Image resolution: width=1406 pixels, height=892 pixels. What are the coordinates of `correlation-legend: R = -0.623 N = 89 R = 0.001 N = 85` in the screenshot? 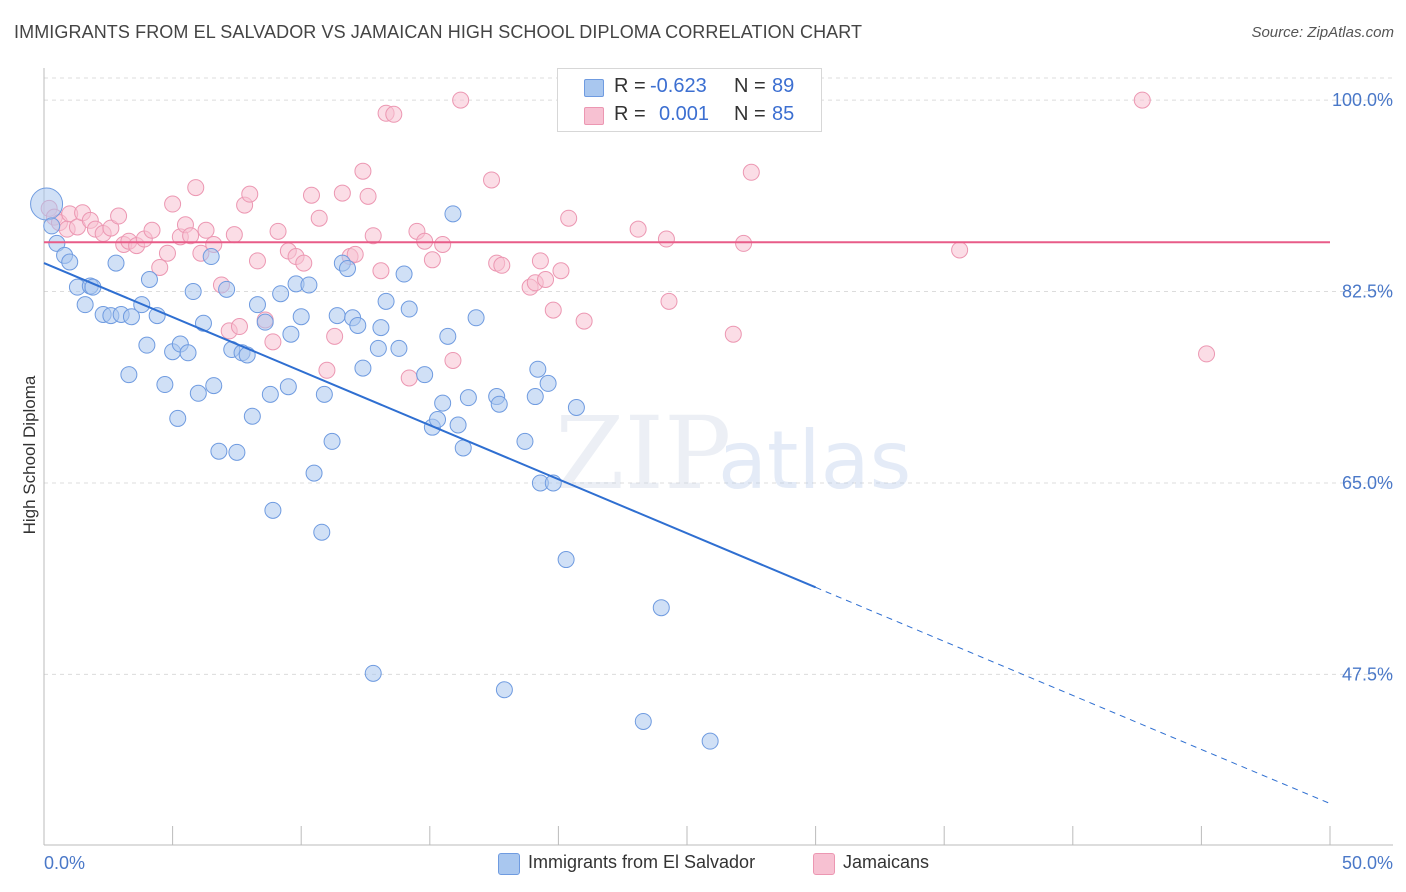 It's located at (689, 100).